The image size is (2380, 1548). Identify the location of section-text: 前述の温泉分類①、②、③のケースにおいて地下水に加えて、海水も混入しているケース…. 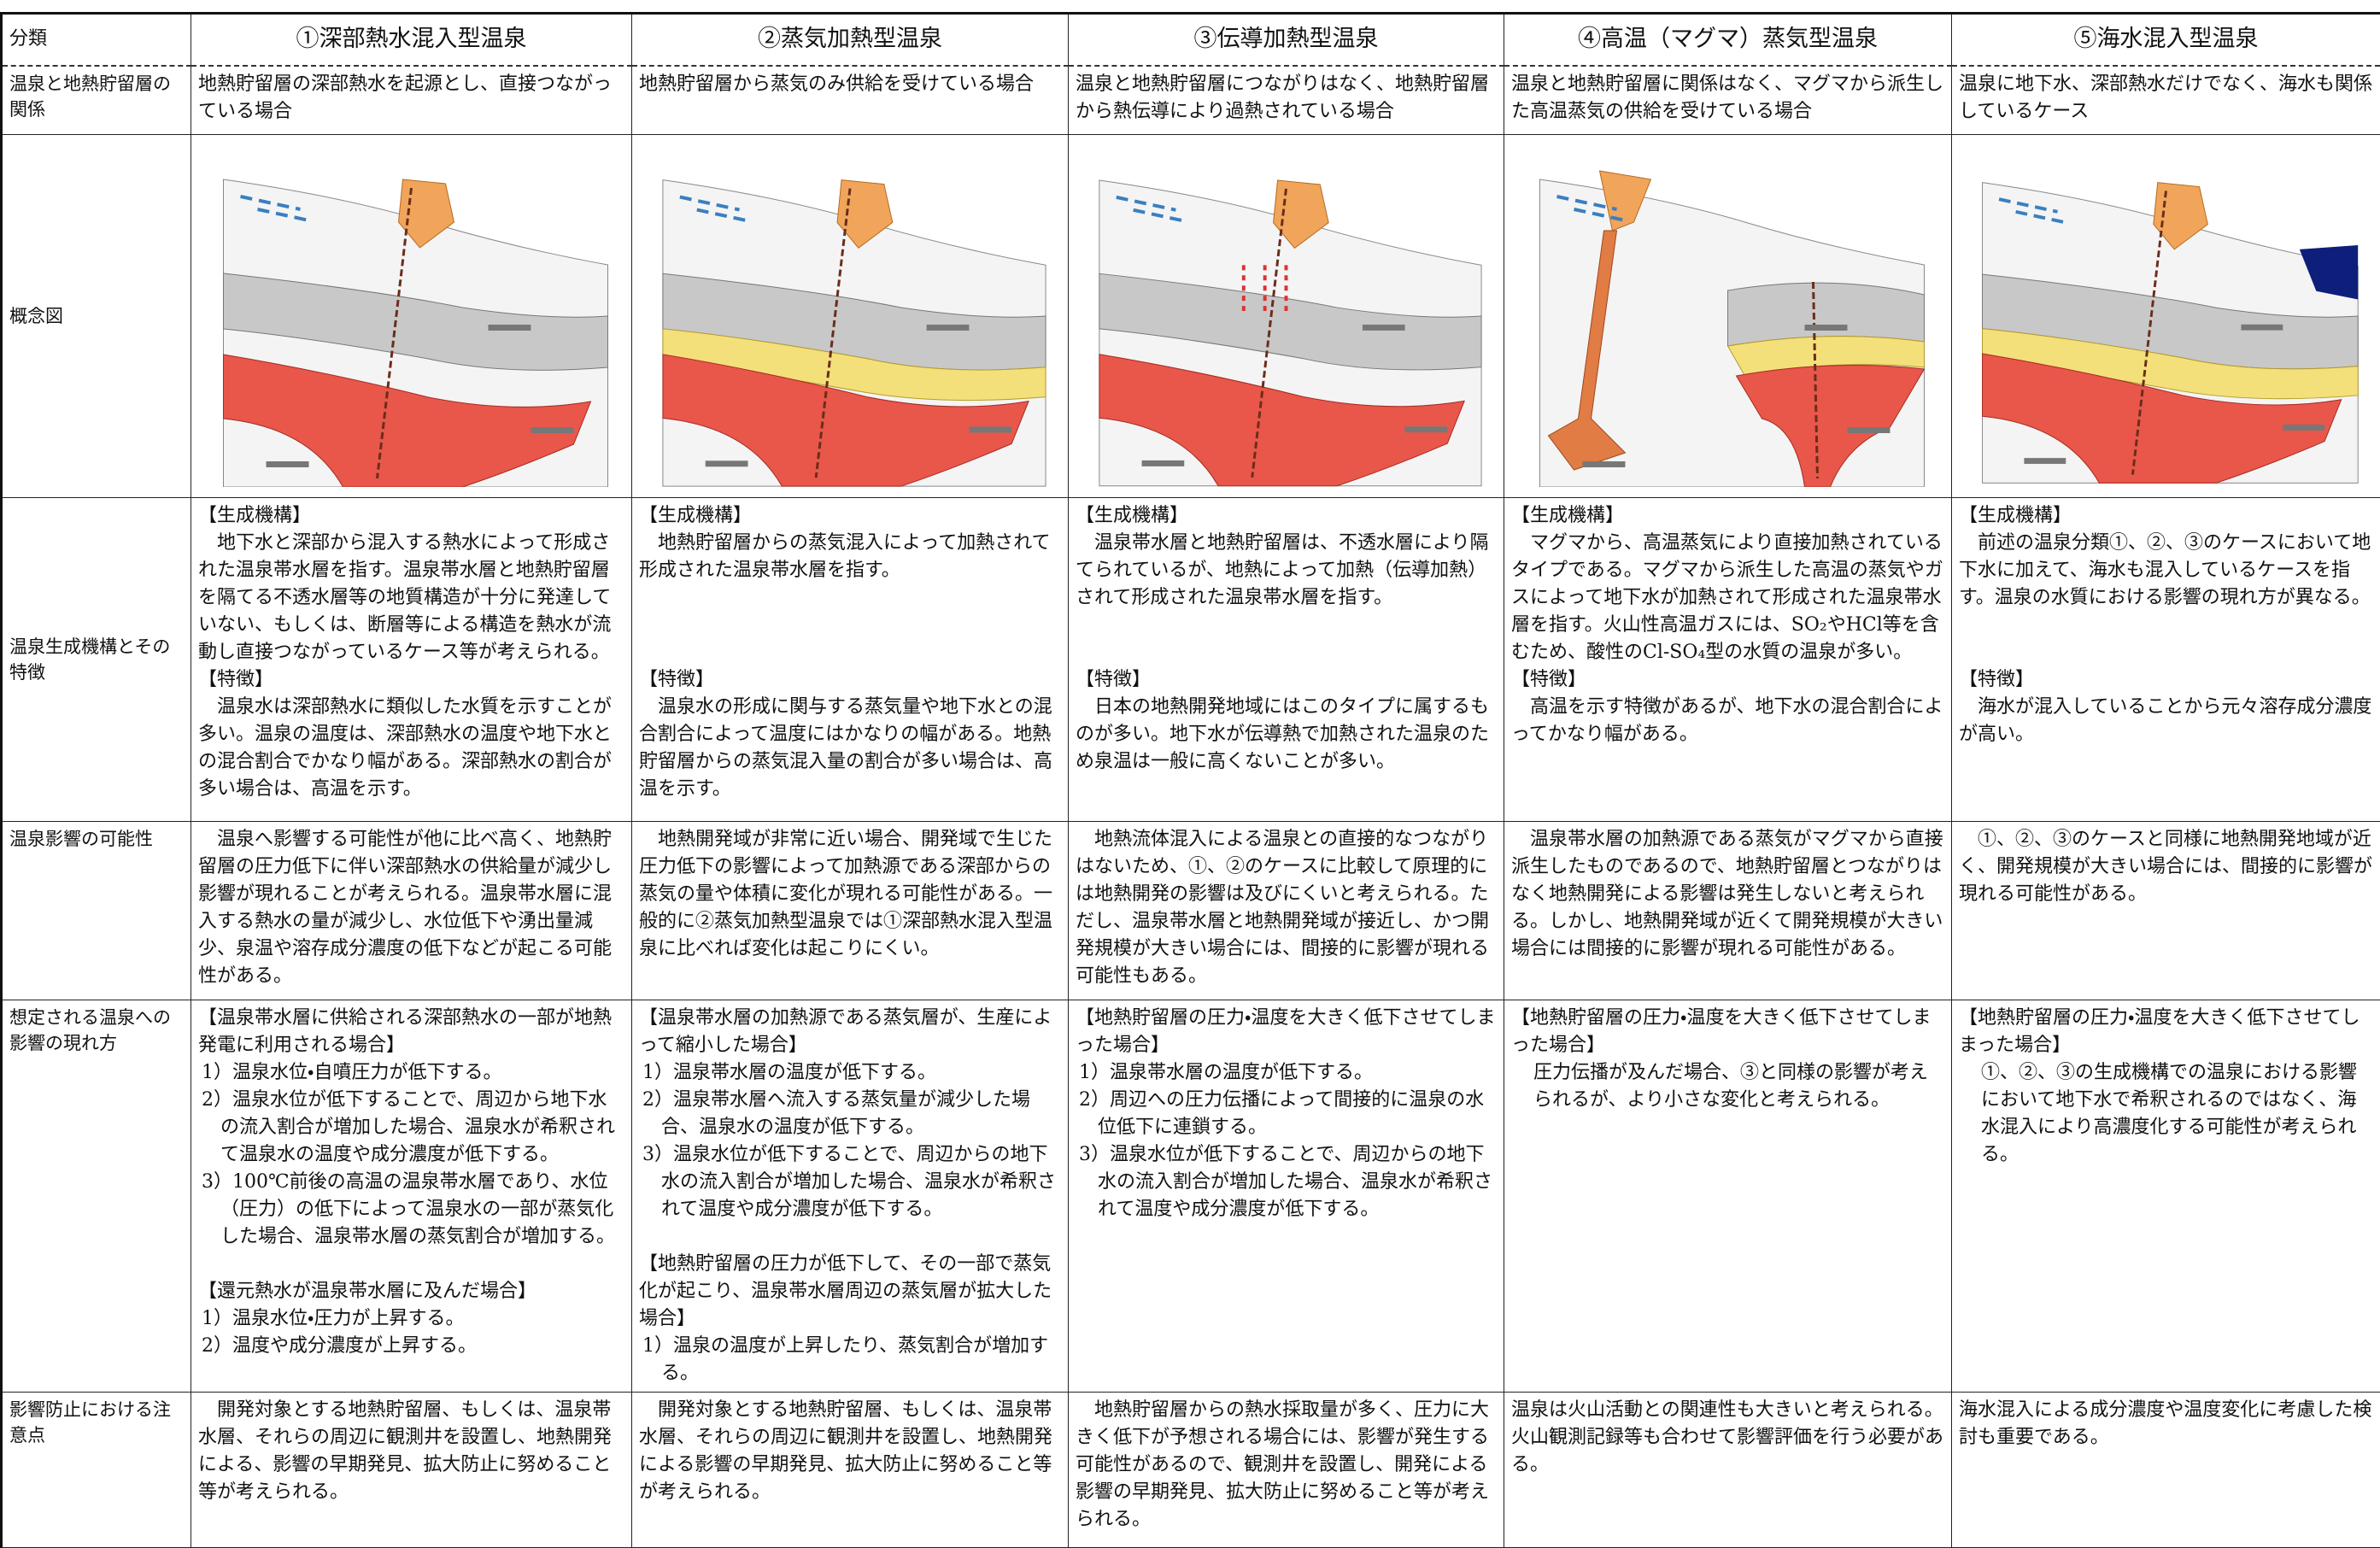
(2166, 571).